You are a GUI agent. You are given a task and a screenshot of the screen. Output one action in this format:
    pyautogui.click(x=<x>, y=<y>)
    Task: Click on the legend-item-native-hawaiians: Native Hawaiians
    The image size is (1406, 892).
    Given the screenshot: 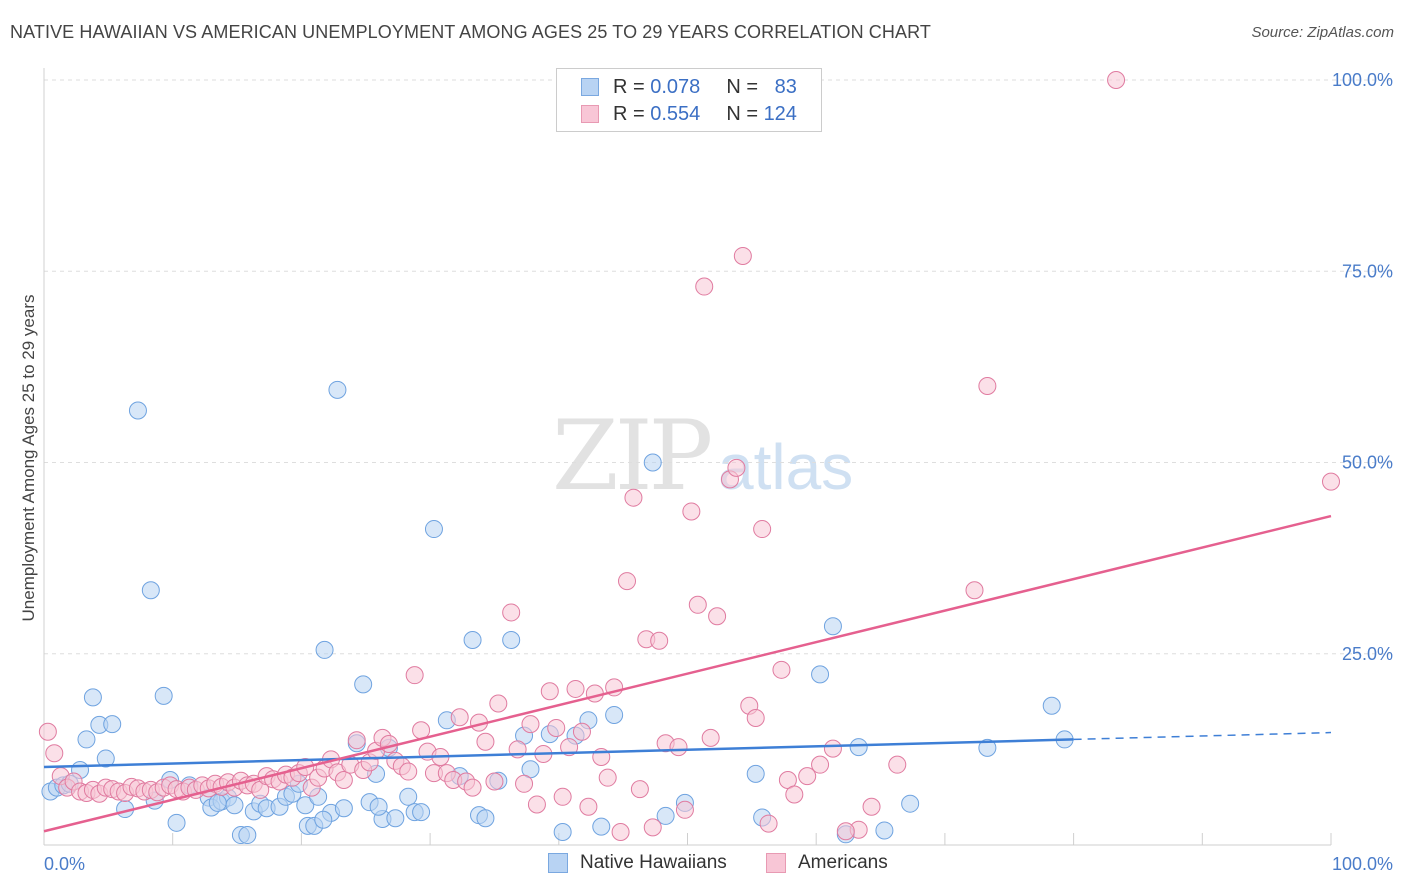 What is the action you would take?
    pyautogui.click(x=637, y=863)
    